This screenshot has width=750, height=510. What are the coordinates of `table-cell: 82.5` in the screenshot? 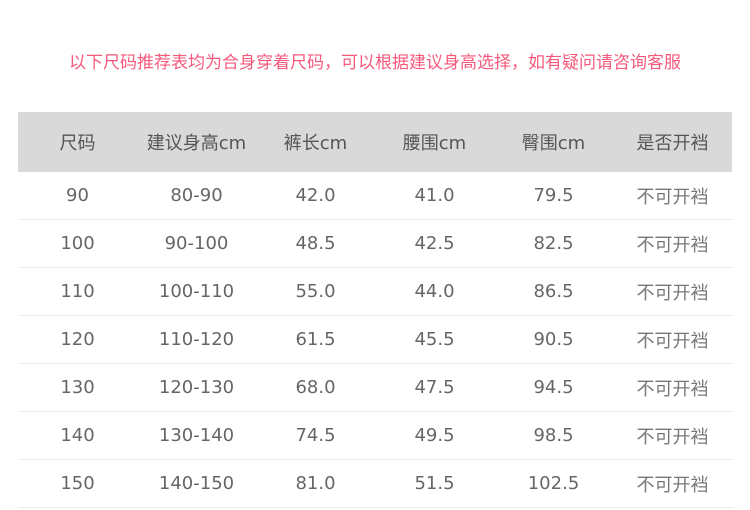 It's located at (553, 243).